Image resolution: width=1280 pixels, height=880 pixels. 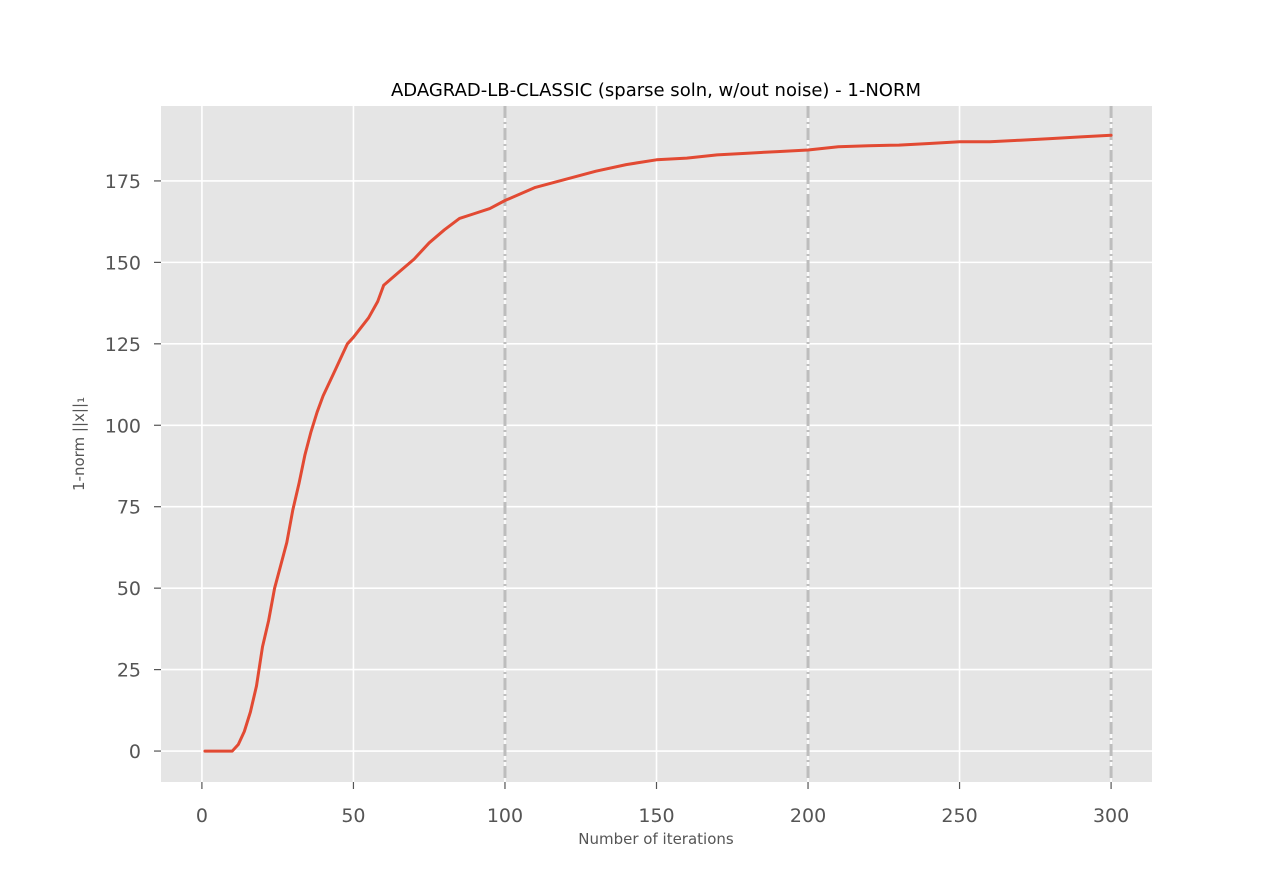 I want to click on y-tick-label-0: 0, so click(x=135, y=752).